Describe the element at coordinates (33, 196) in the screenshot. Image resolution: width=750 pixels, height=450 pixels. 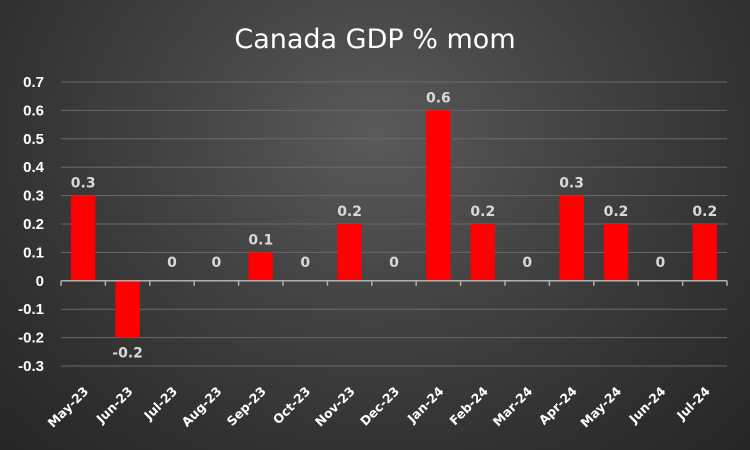
I see `y-tick-label: 0.3` at that location.